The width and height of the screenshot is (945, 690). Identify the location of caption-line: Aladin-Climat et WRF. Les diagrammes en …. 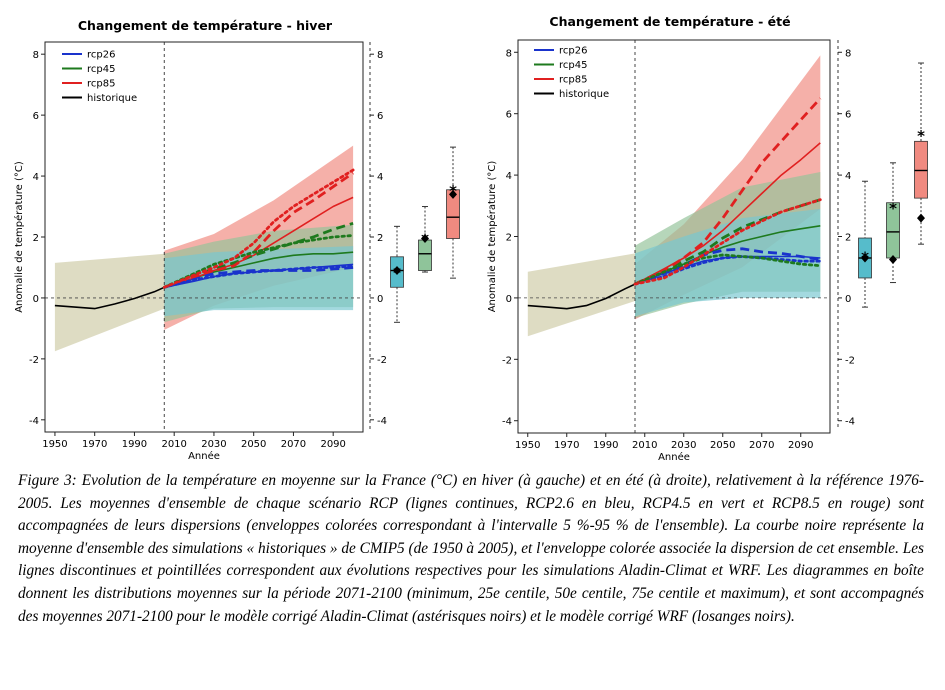
(471, 582).